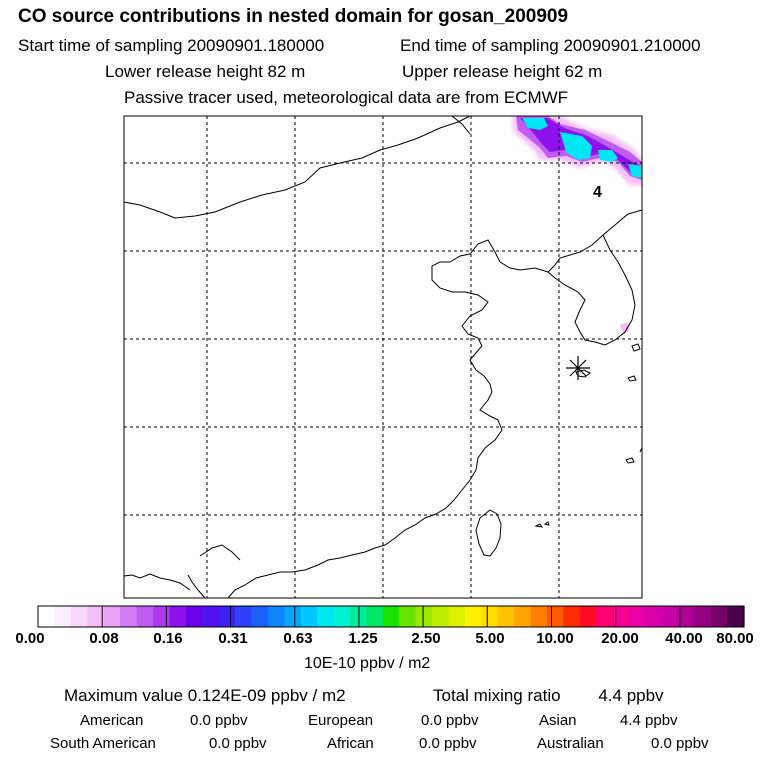  Describe the element at coordinates (103, 743) in the screenshot. I see `source-name-south-american: South American` at that location.